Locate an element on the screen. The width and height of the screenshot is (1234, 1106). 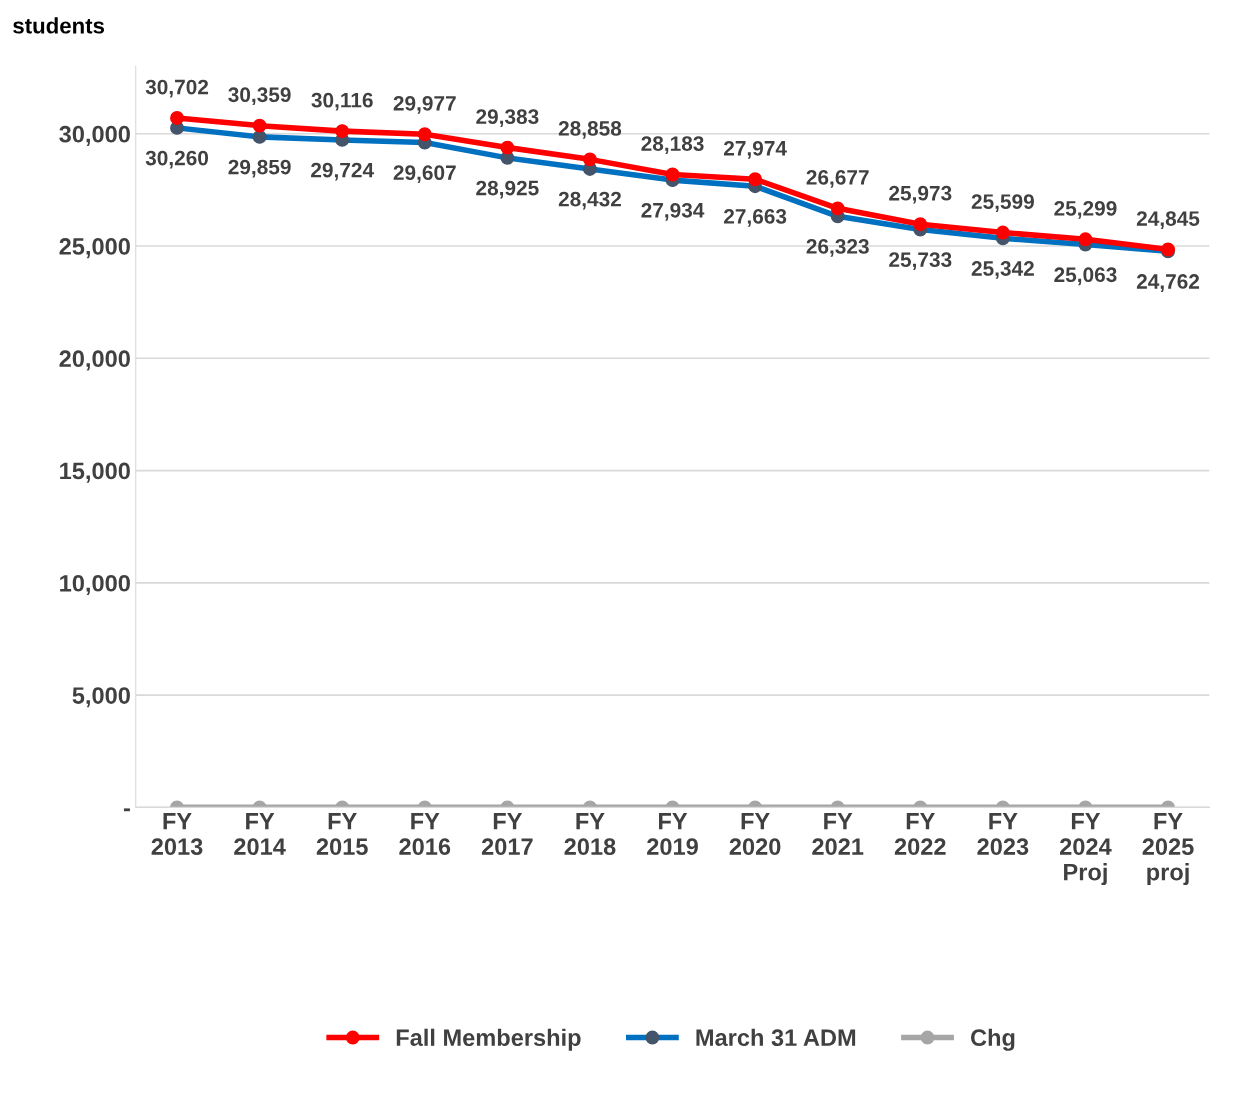
x-tick-label: FY 2018 is located at coordinates (590, 834).